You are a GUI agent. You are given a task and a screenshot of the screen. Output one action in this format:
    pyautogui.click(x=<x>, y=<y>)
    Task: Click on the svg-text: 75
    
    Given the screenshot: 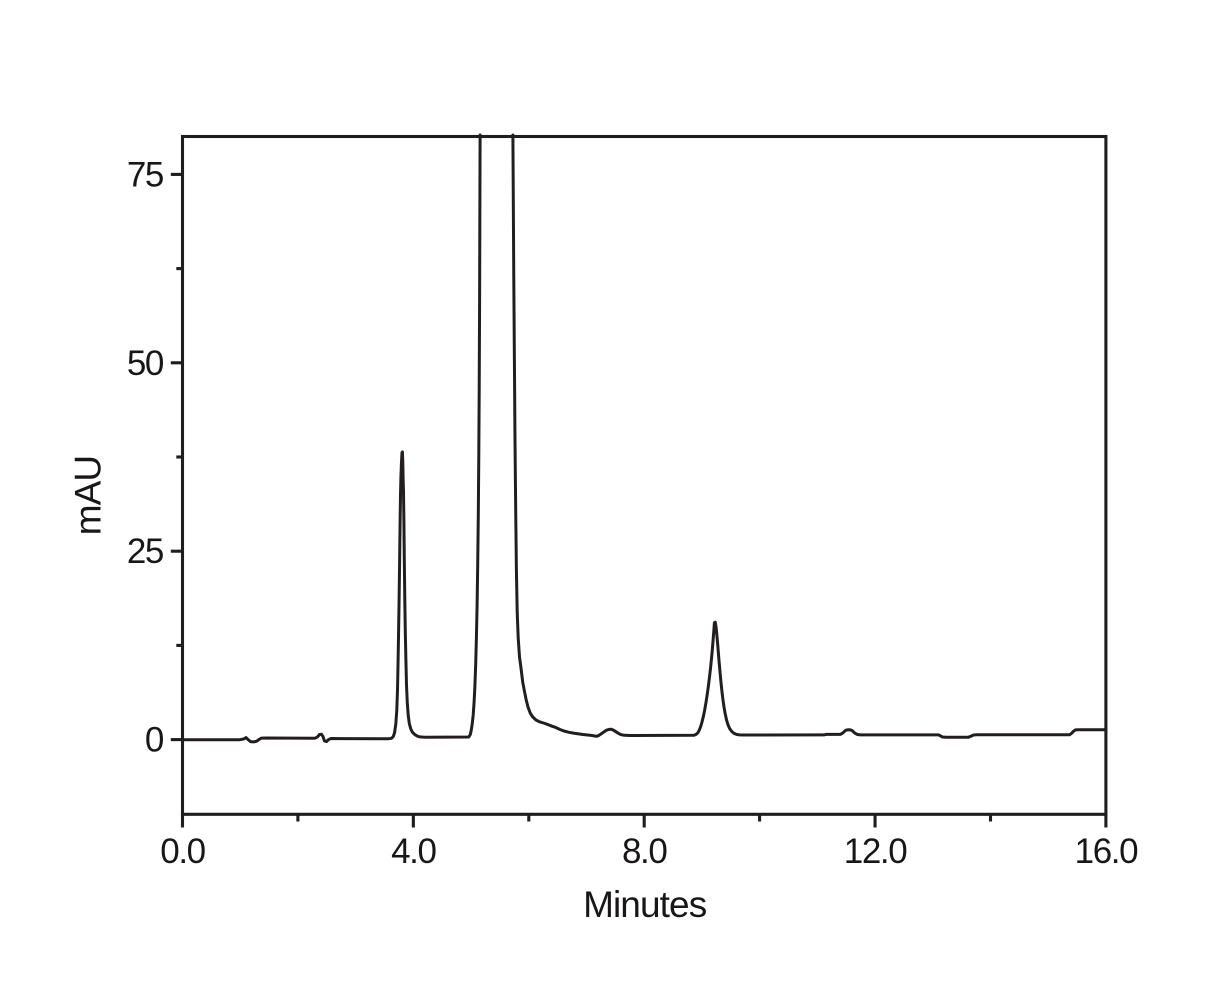 What is the action you would take?
    pyautogui.click(x=145, y=174)
    